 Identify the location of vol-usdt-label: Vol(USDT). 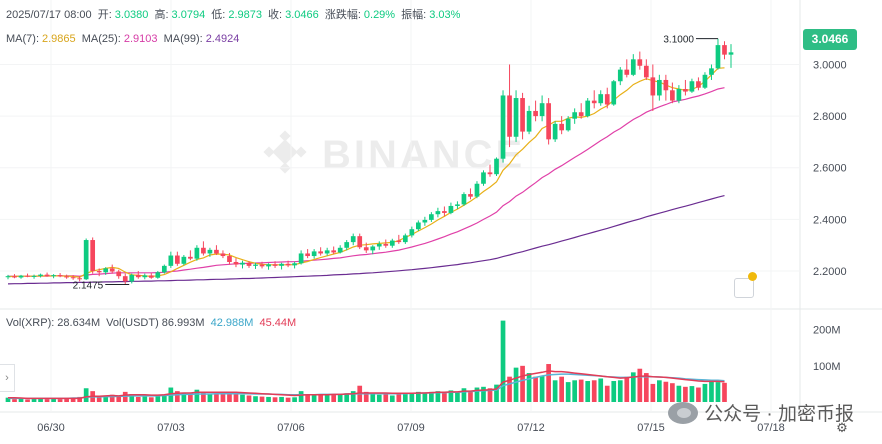
(132, 323).